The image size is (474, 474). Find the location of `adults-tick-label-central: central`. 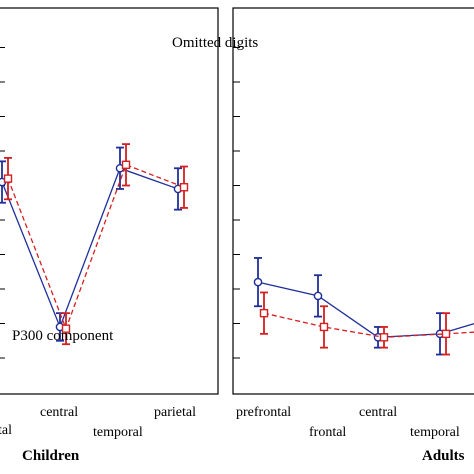

adults-tick-label-central: central is located at coordinates (378, 412).